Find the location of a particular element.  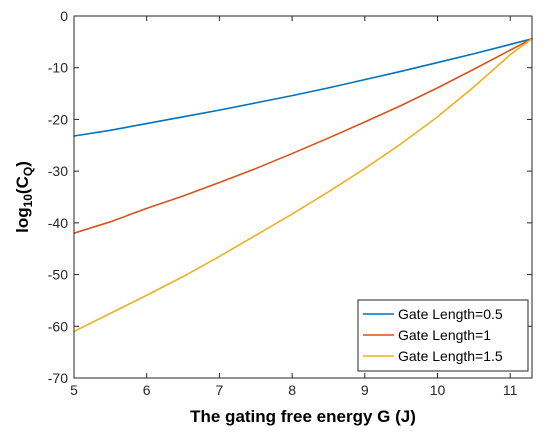

y-tick-label: -40 is located at coordinates (58, 223).